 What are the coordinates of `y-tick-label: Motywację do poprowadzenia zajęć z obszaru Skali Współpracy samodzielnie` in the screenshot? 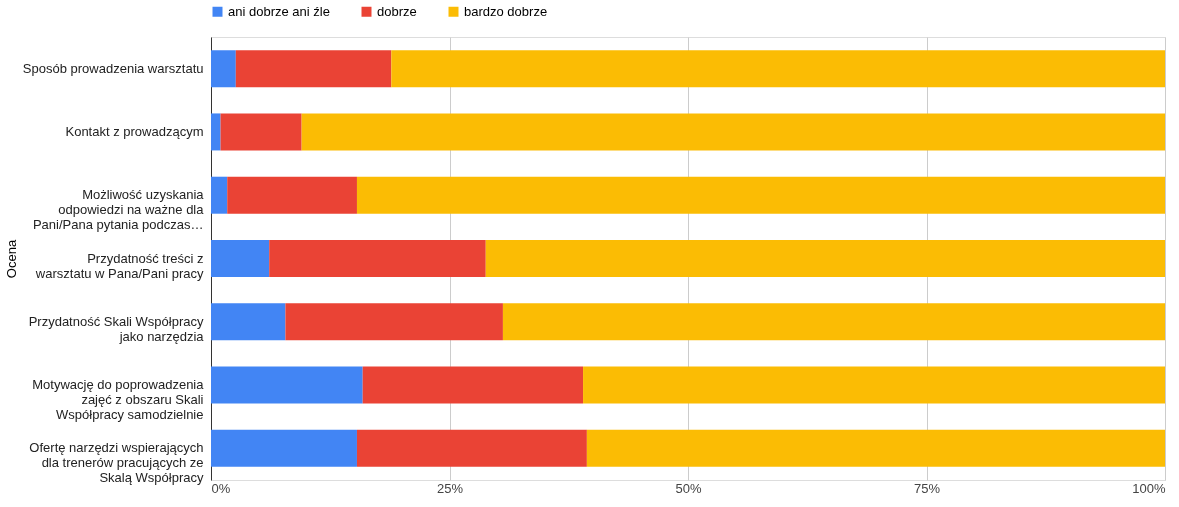 It's located at (118, 400).